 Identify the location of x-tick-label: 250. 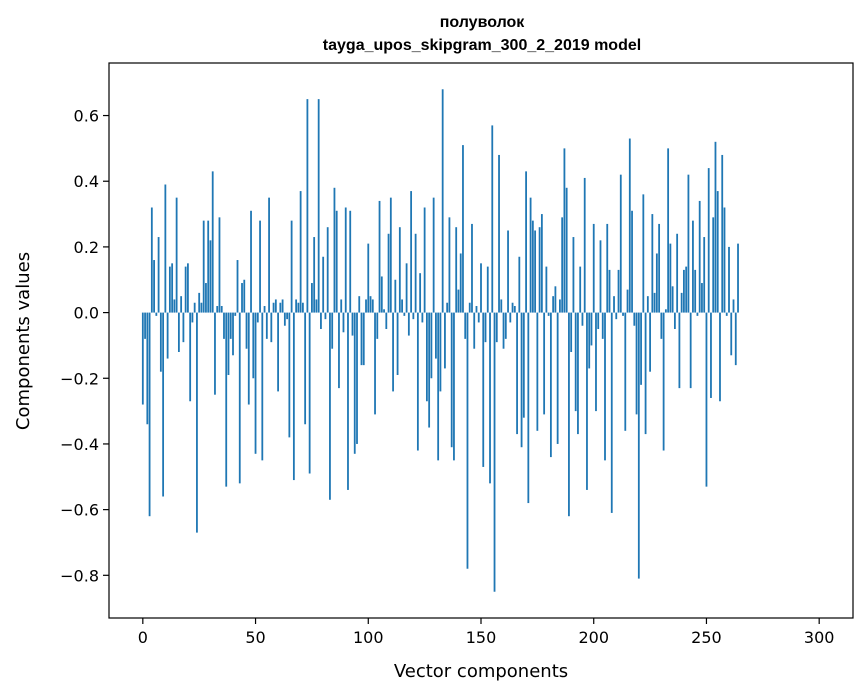
(706, 637).